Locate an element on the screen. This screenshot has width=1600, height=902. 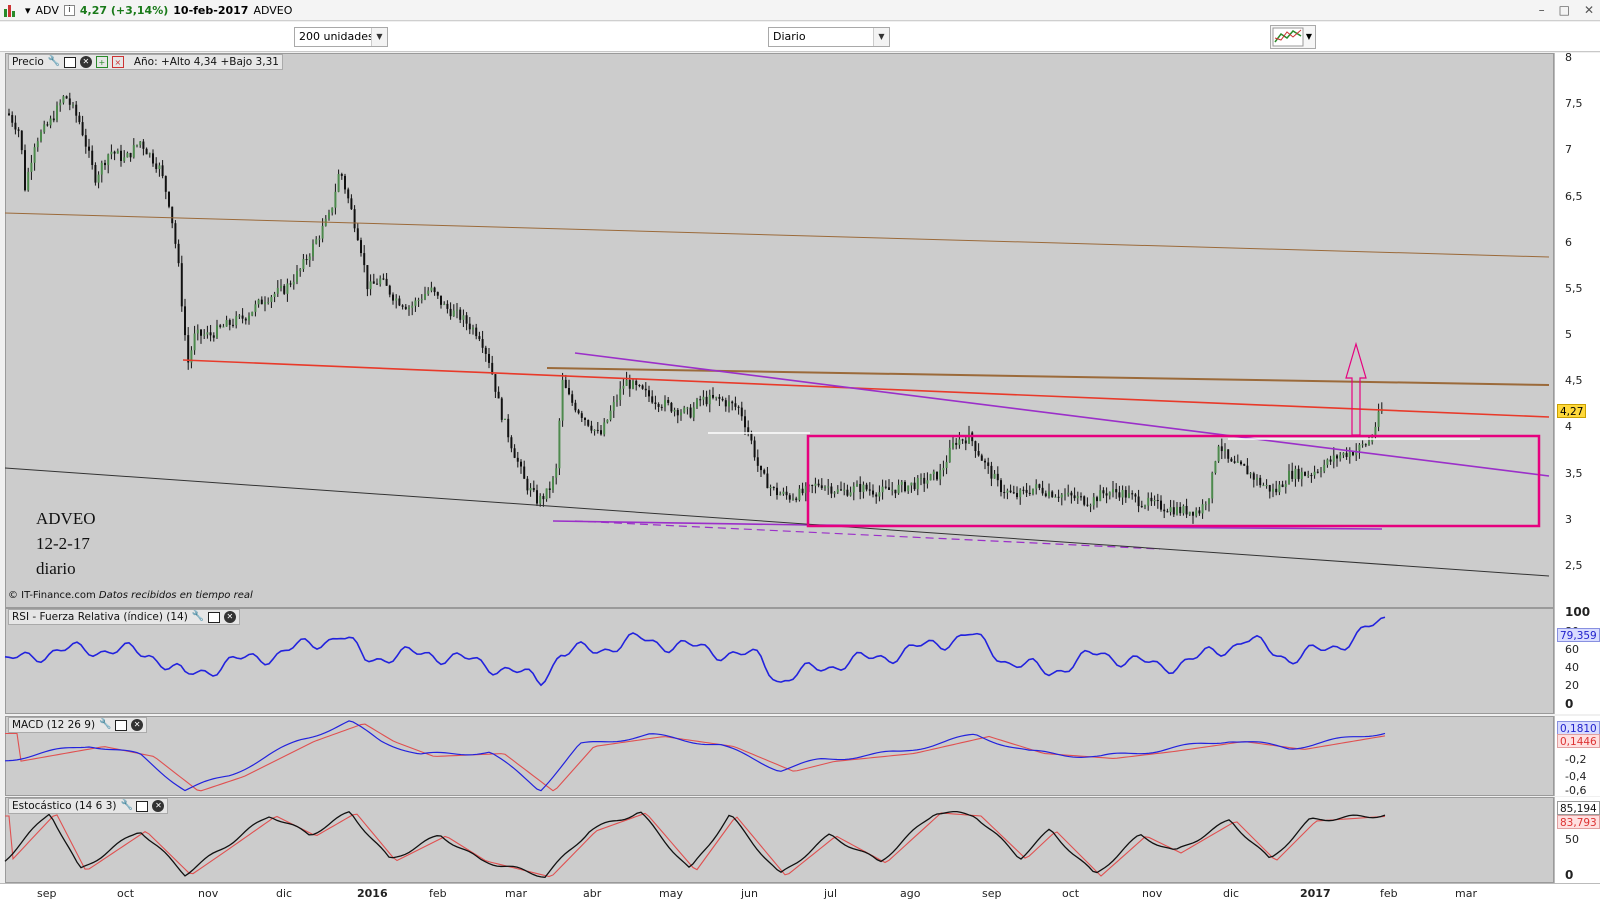
chart-type-button: ▼ is located at coordinates (1293, 37).